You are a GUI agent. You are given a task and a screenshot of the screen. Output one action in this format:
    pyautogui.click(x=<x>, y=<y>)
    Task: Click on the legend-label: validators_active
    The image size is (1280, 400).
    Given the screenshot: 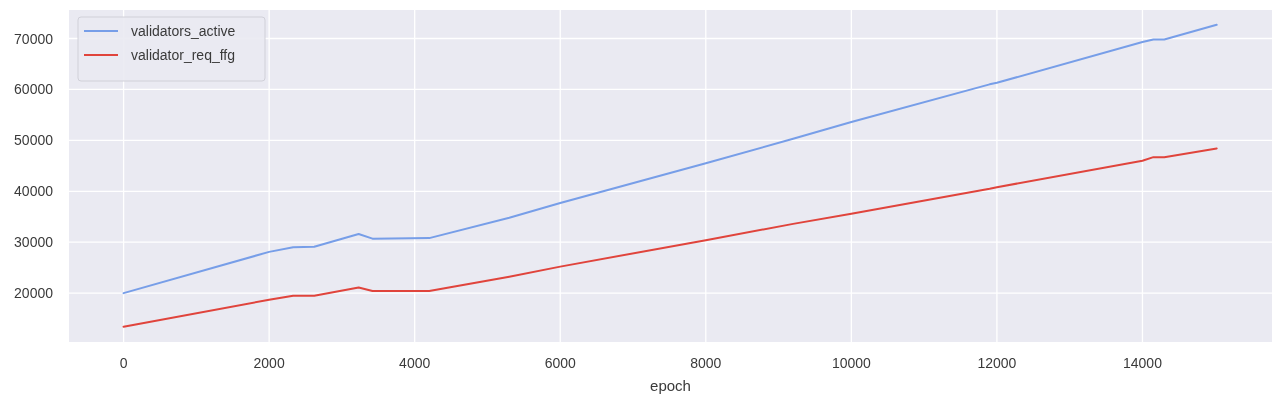 What is the action you would take?
    pyautogui.click(x=183, y=31)
    